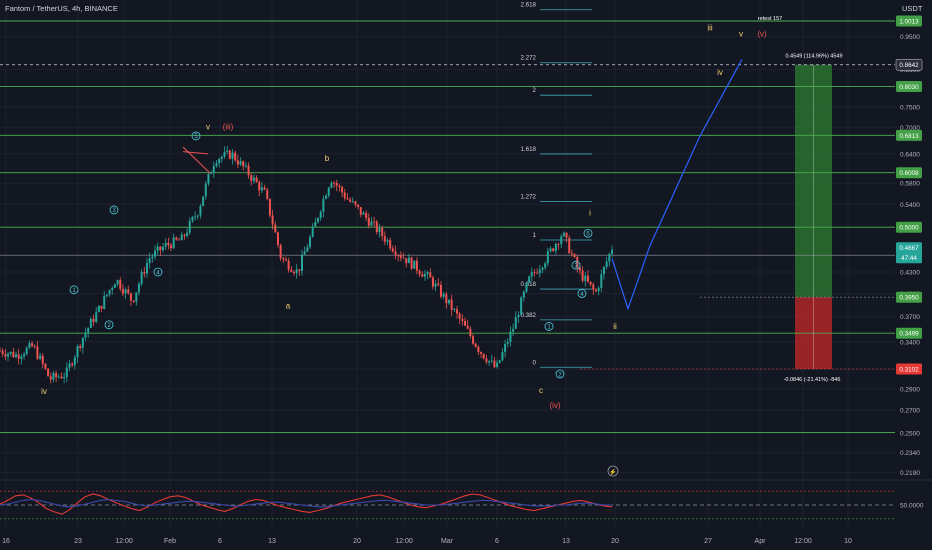 The image size is (932, 550). Describe the element at coordinates (327, 158) in the screenshot. I see `wave-label: b` at that location.